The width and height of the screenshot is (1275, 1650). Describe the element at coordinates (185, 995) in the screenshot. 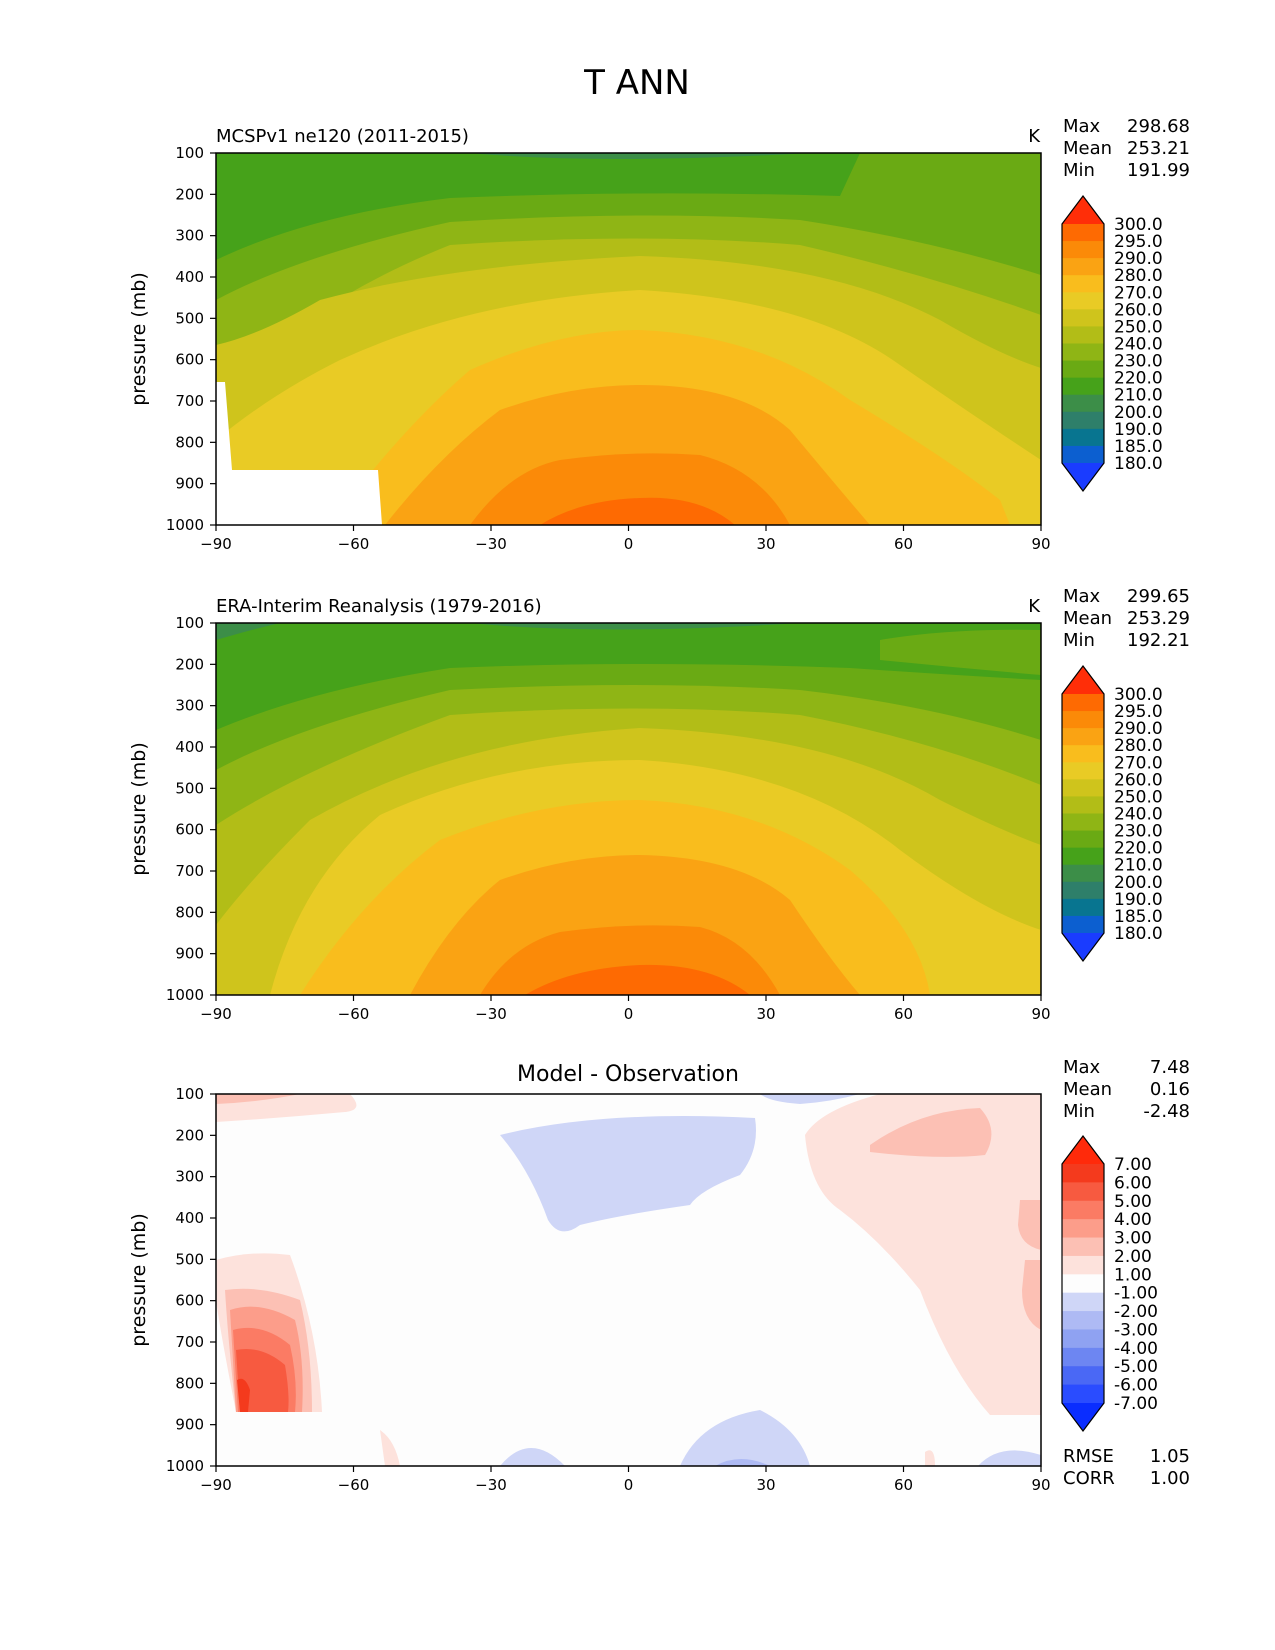

I see `y-tick-label: 1000` at that location.